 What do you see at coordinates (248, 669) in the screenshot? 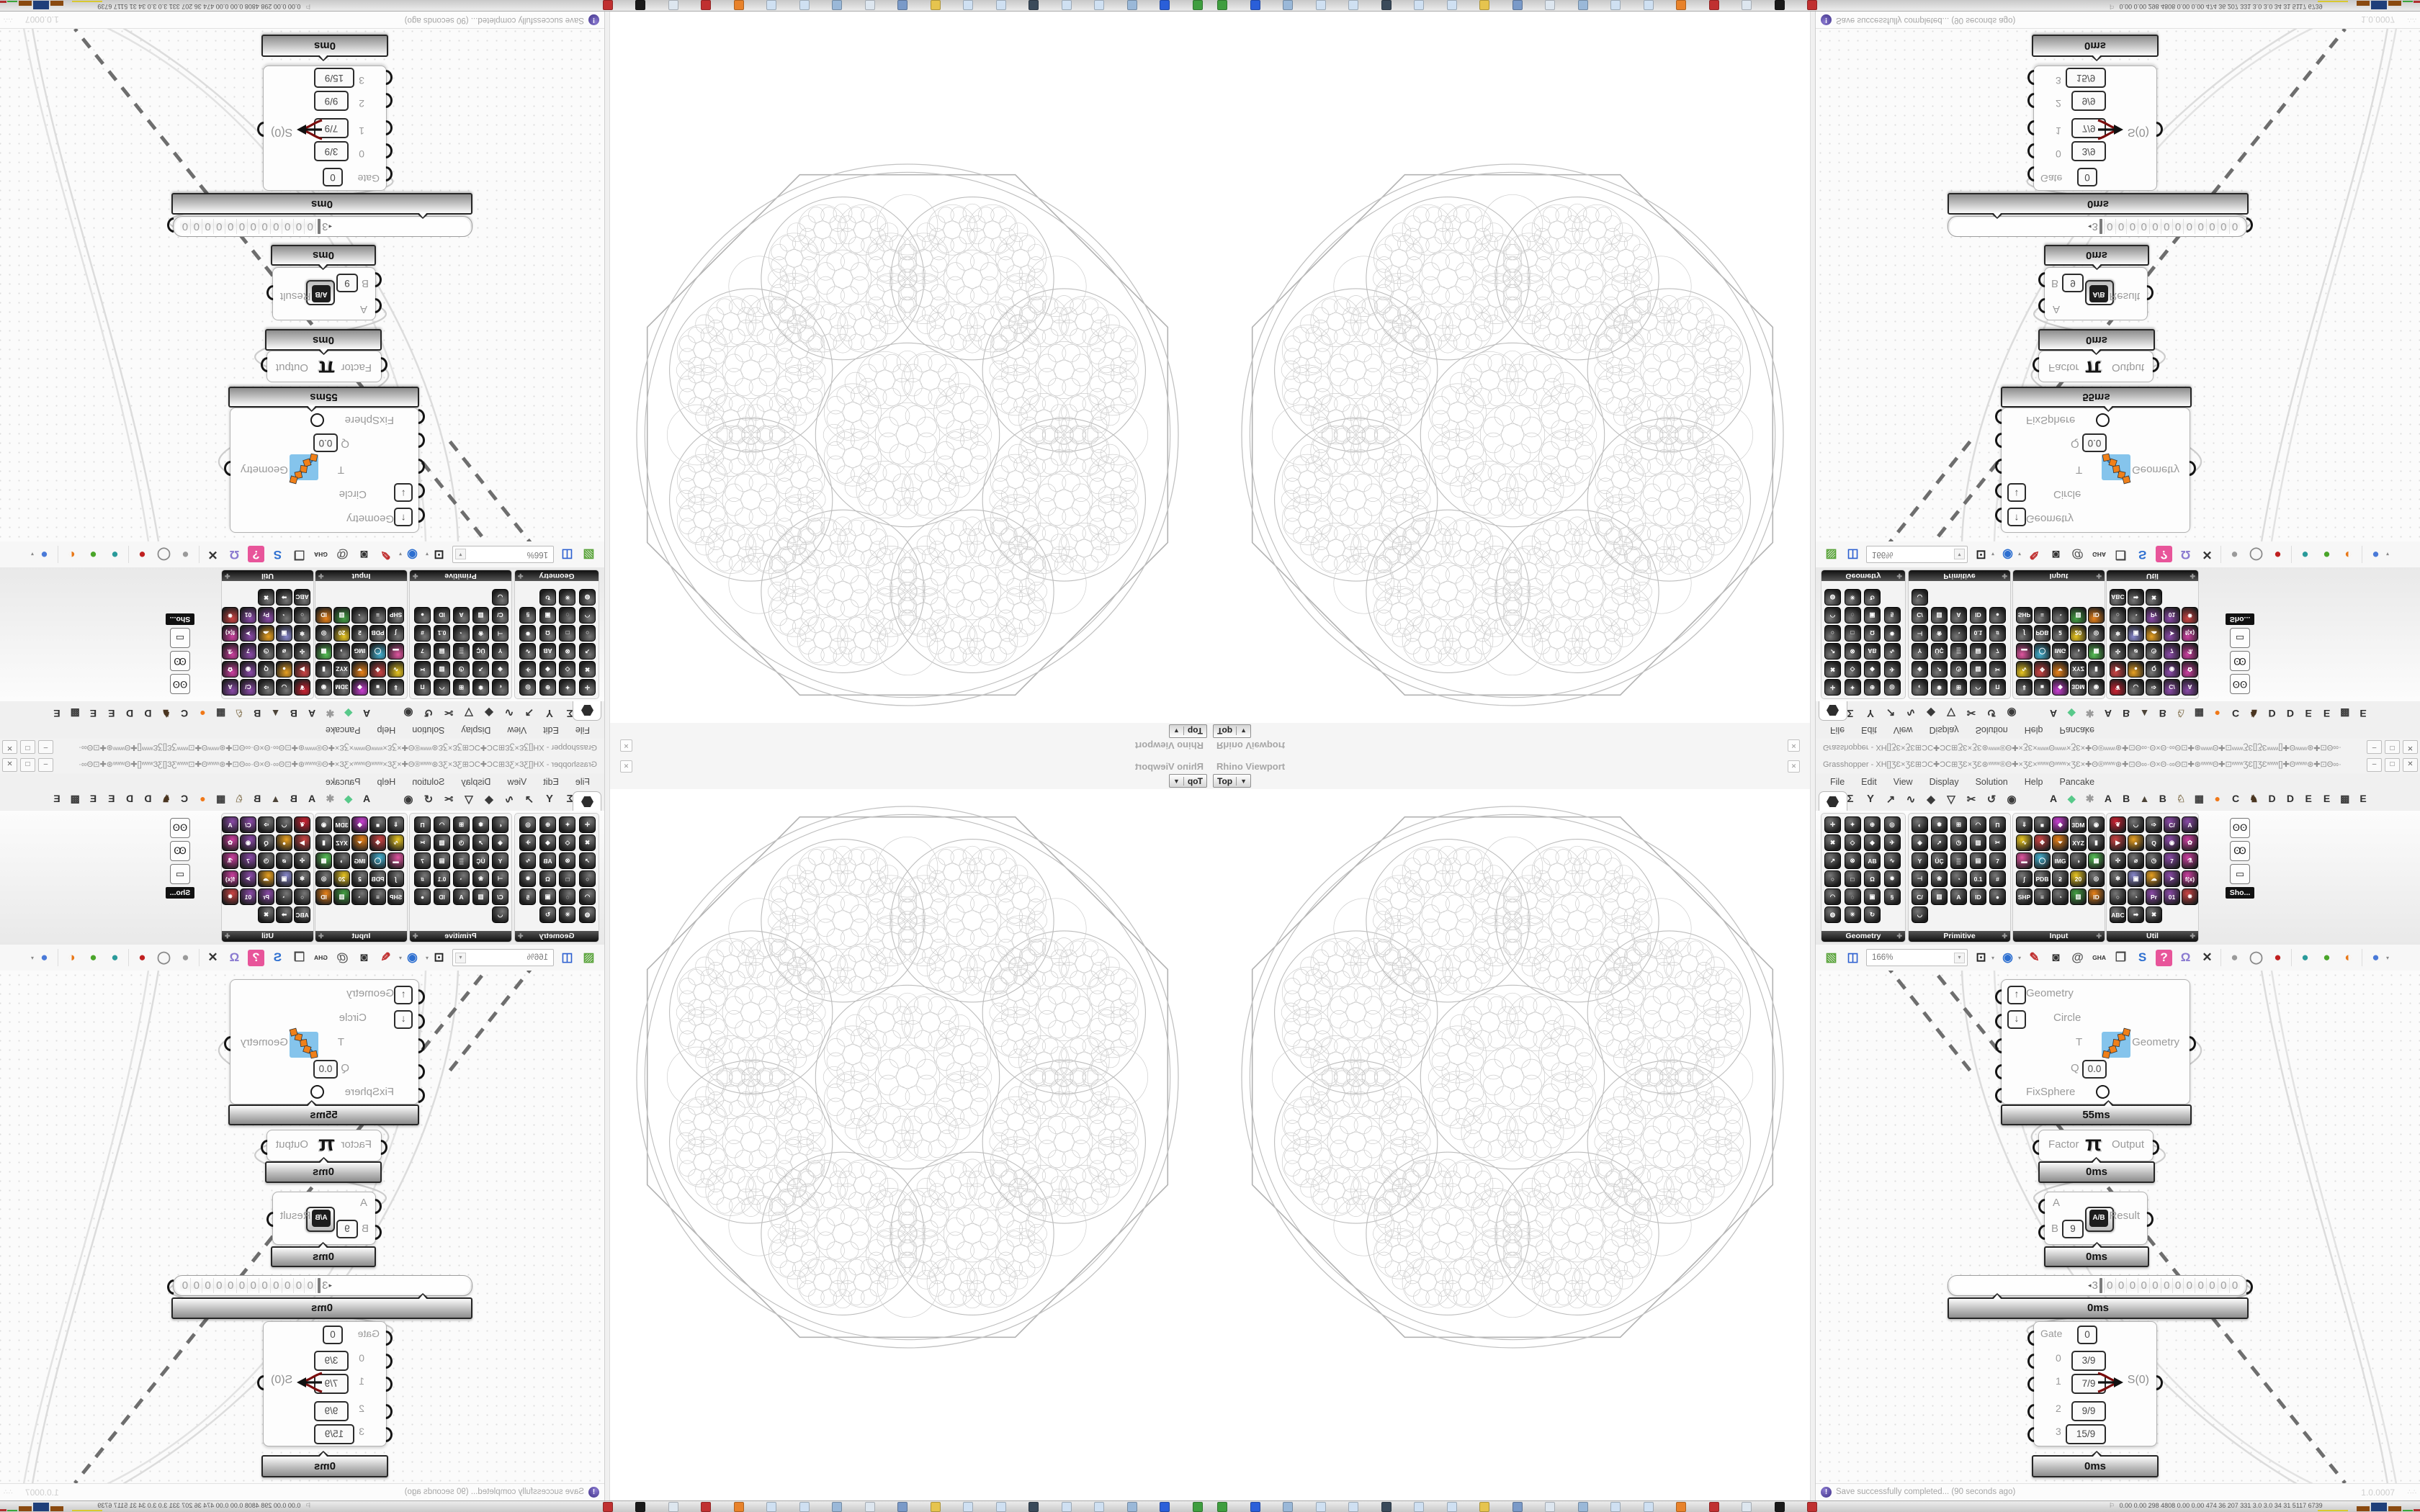
I see `component-icon-util-8: ◉` at bounding box center [248, 669].